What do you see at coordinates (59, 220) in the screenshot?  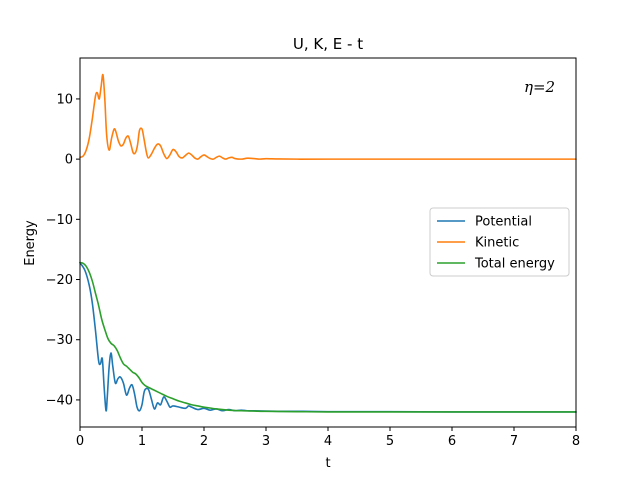 I see `y-tick-label: −10` at bounding box center [59, 220].